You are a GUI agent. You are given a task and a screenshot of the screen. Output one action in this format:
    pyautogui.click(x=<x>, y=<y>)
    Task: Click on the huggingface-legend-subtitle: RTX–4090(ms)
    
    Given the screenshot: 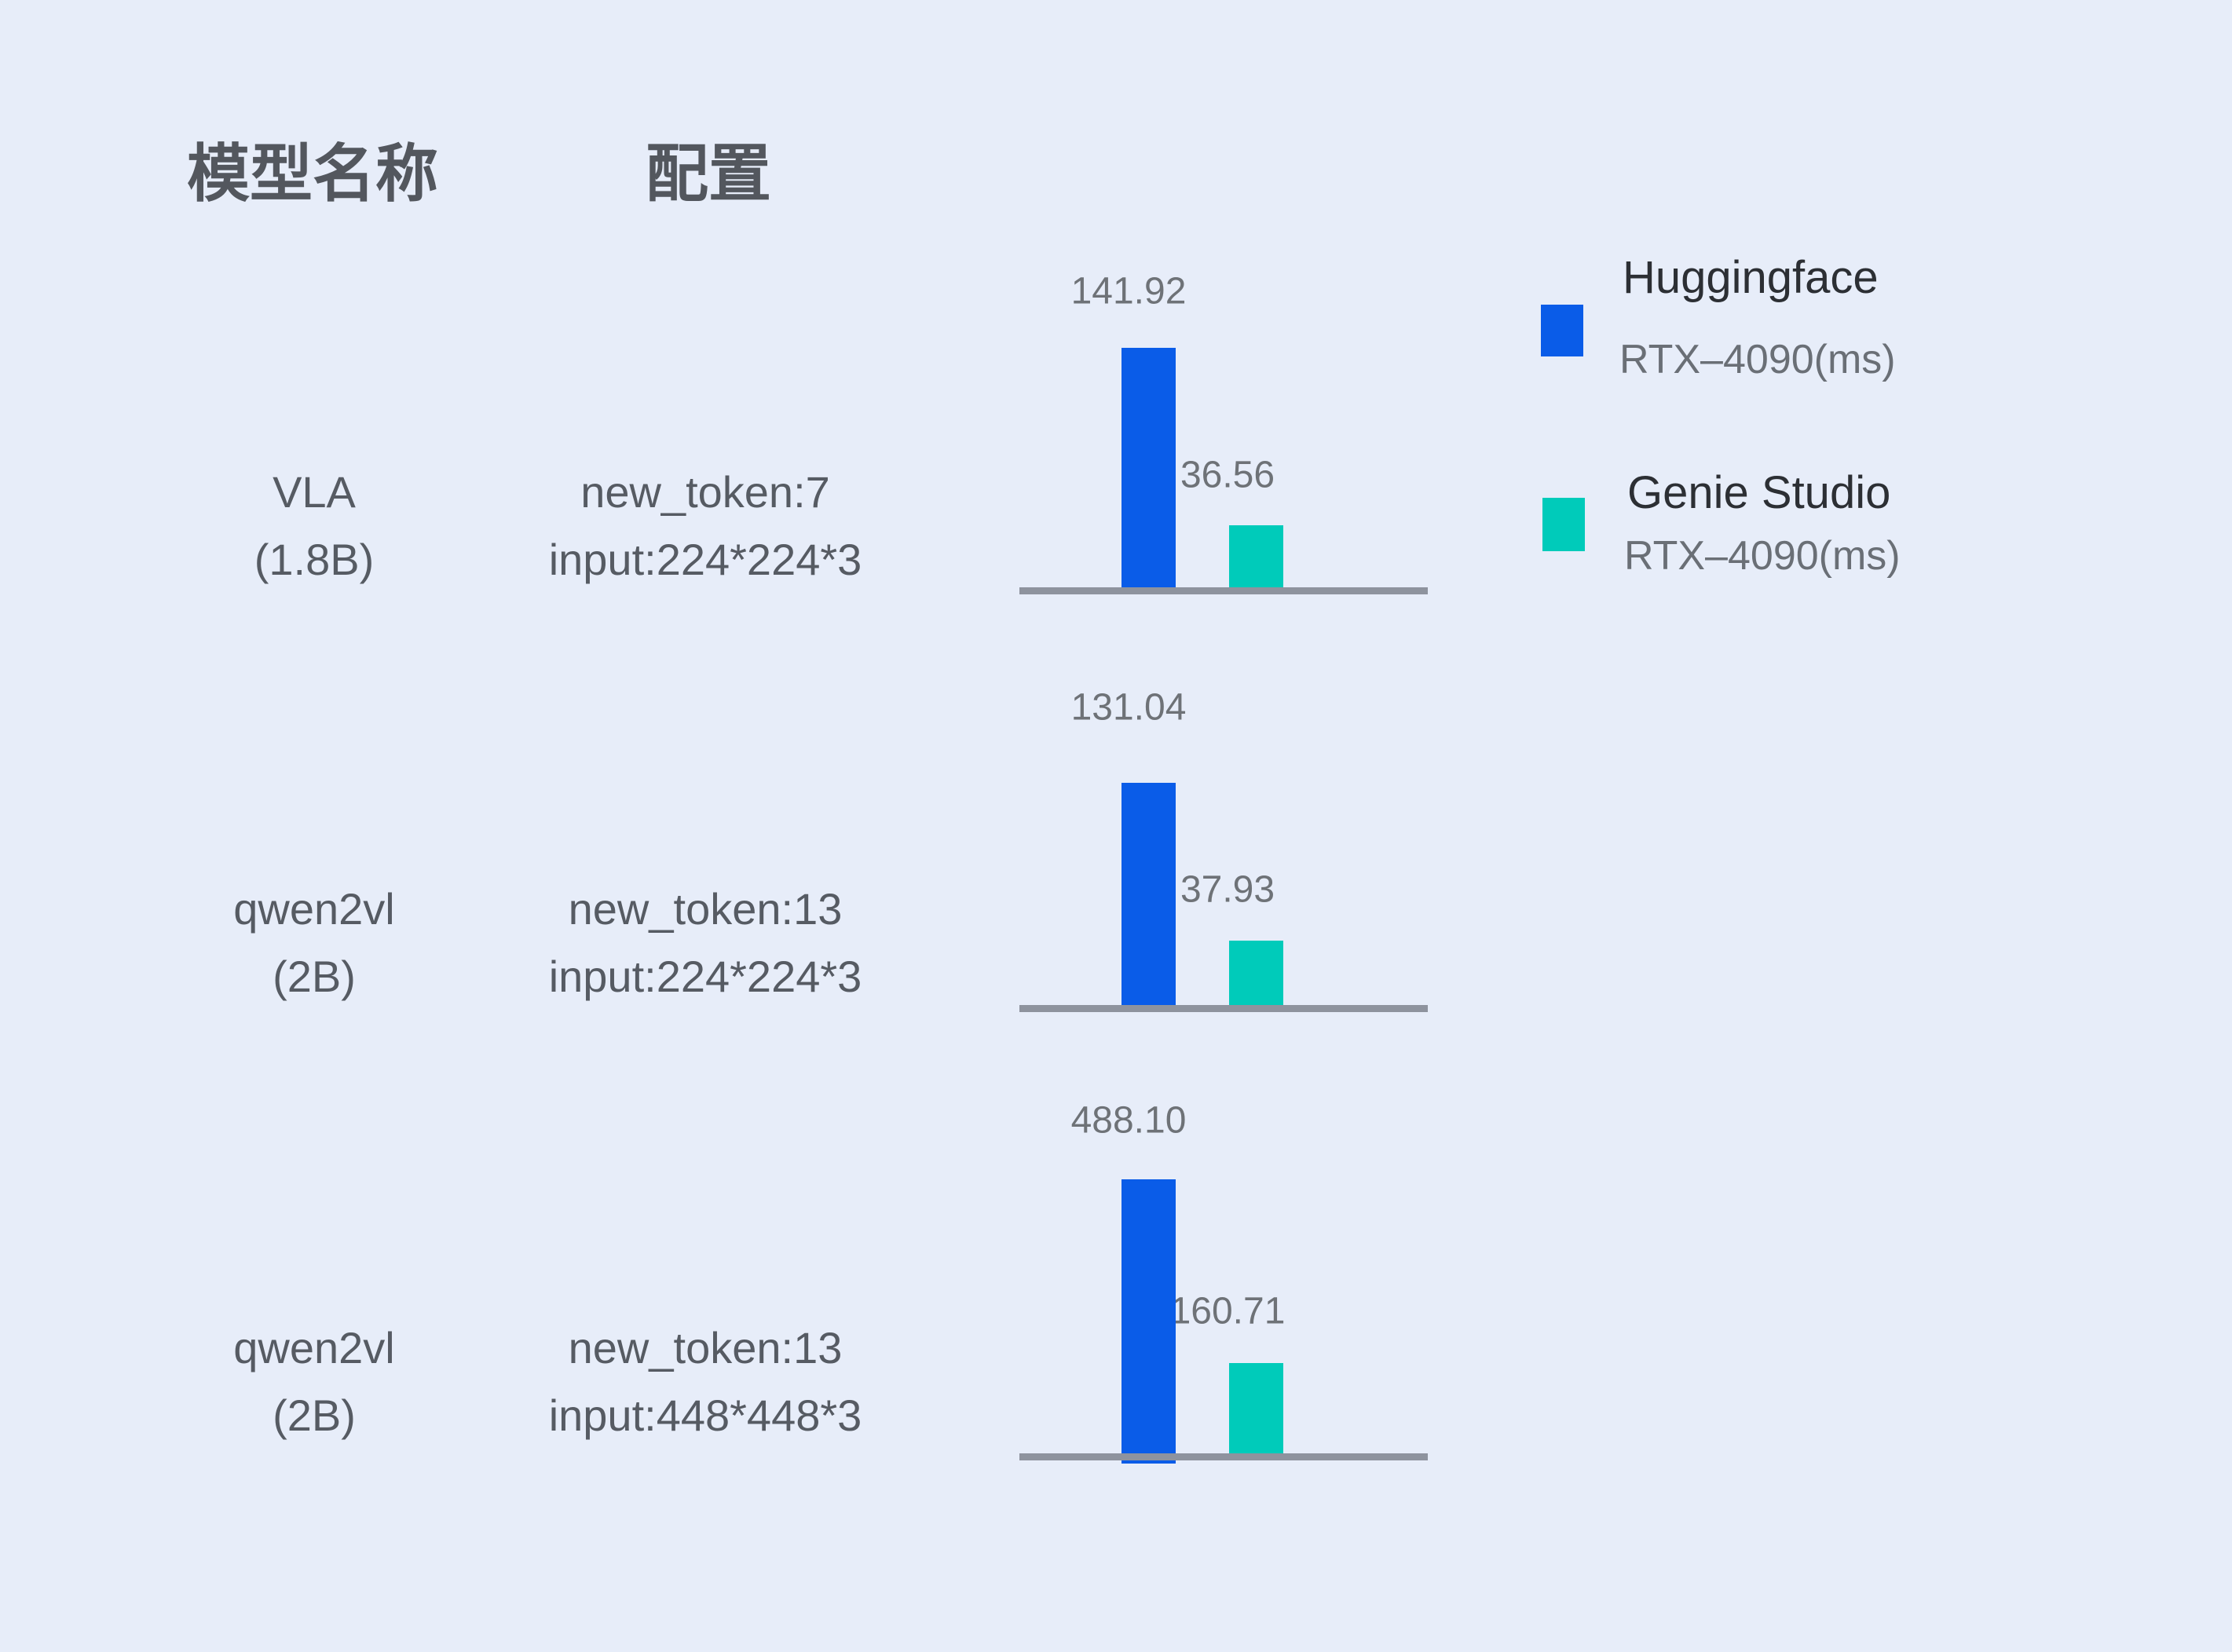 What is the action you would take?
    pyautogui.click(x=1757, y=359)
    